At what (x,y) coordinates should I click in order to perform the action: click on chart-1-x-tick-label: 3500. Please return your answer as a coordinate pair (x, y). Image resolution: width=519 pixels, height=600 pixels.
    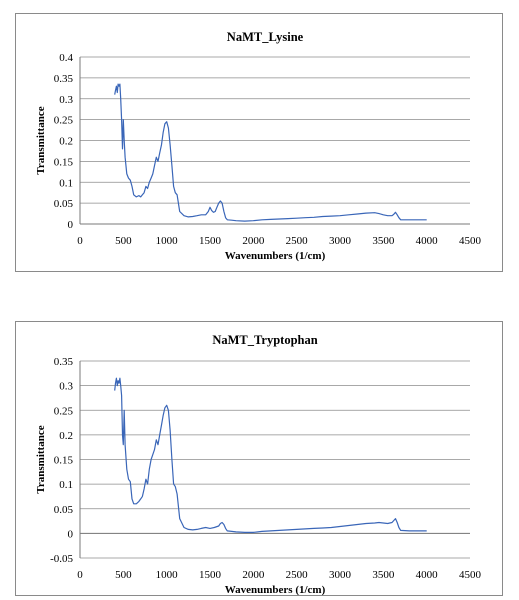
    Looking at the image, I should click on (383, 575).